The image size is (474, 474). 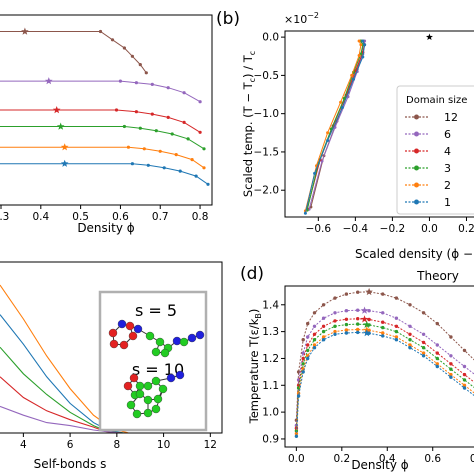 I want to click on panel-c-x-tick-label: 8, so click(x=116, y=445).